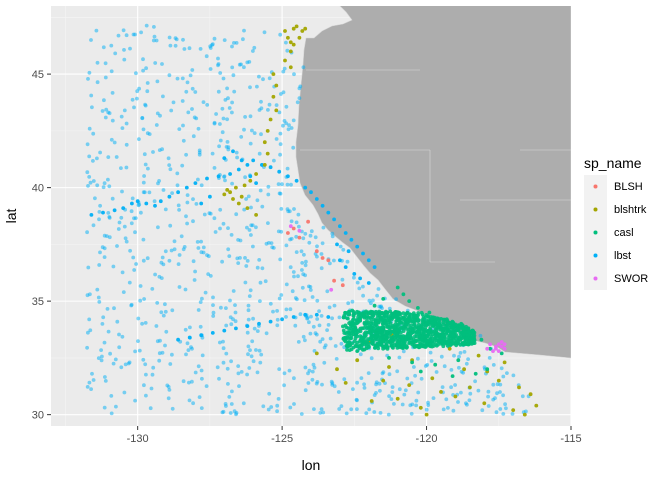 Image resolution: width=672 pixels, height=480 pixels. What do you see at coordinates (299, 230) in the screenshot?
I see `data-point-swor` at bounding box center [299, 230].